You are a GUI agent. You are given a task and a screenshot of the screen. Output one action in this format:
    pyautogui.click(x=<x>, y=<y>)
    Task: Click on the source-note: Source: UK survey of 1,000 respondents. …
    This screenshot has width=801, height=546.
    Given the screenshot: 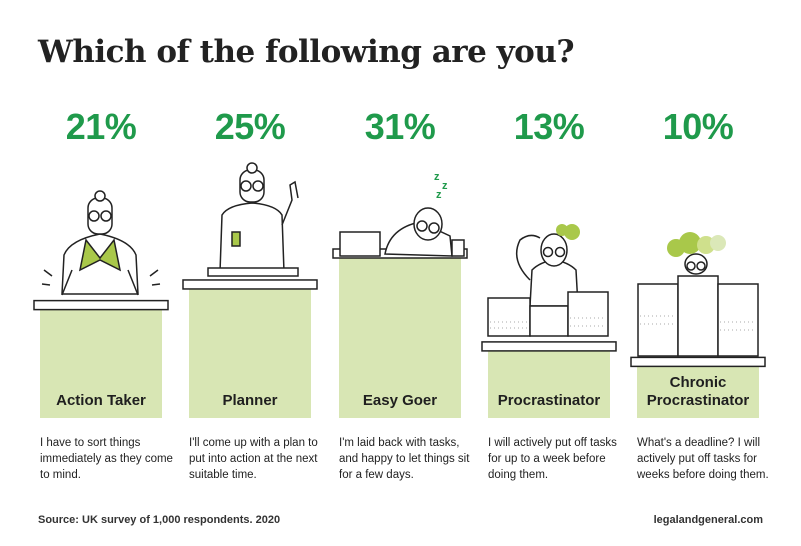 What is the action you would take?
    pyautogui.click(x=159, y=520)
    